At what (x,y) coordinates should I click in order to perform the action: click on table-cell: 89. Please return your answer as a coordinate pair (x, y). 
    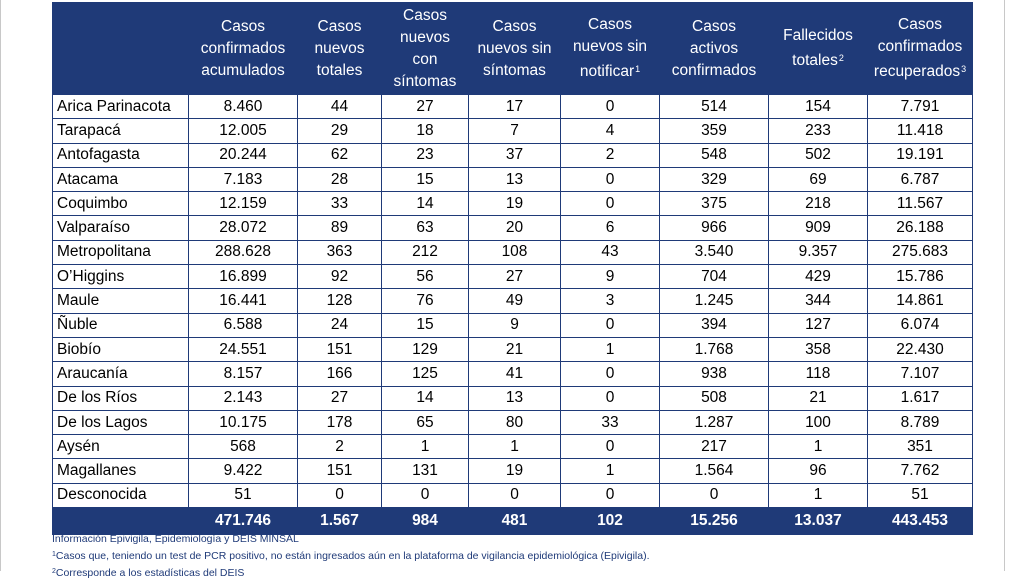
    Looking at the image, I should click on (339, 228).